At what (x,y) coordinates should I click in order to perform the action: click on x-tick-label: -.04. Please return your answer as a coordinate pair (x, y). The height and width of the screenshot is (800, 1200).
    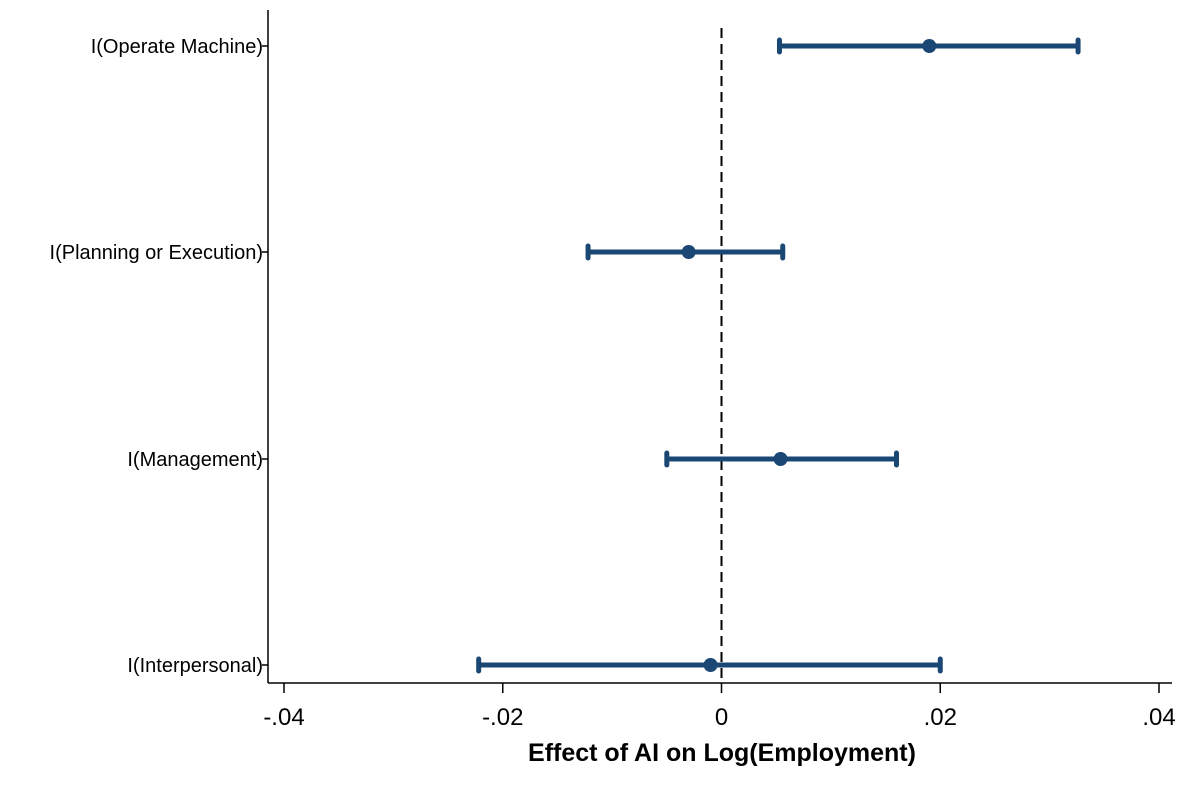
    Looking at the image, I should click on (283, 717).